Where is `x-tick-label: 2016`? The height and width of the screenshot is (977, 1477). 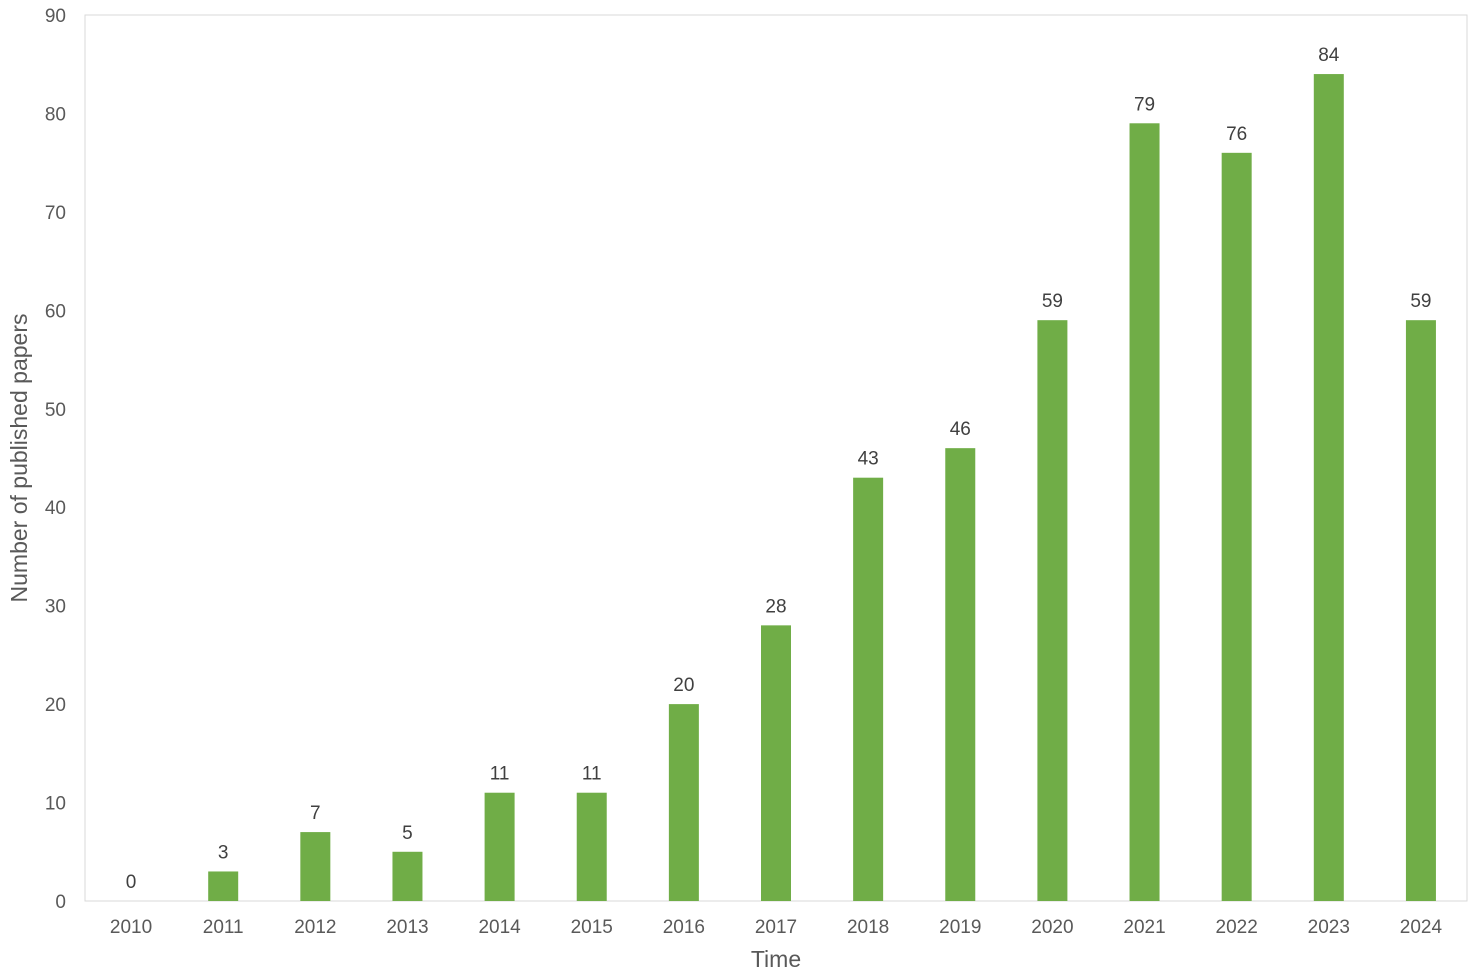 x-tick-label: 2016 is located at coordinates (684, 927).